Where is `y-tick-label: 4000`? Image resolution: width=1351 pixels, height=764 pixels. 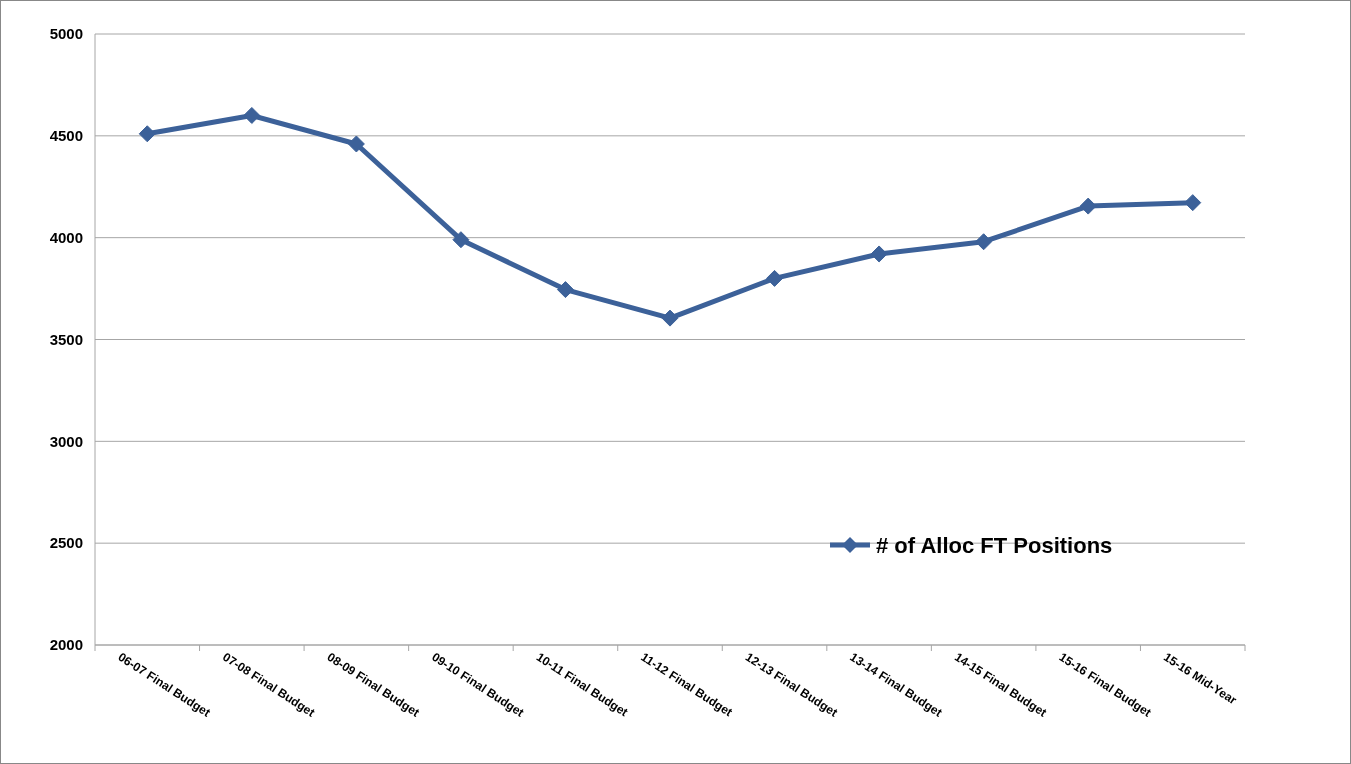
y-tick-label: 4000 is located at coordinates (66, 237).